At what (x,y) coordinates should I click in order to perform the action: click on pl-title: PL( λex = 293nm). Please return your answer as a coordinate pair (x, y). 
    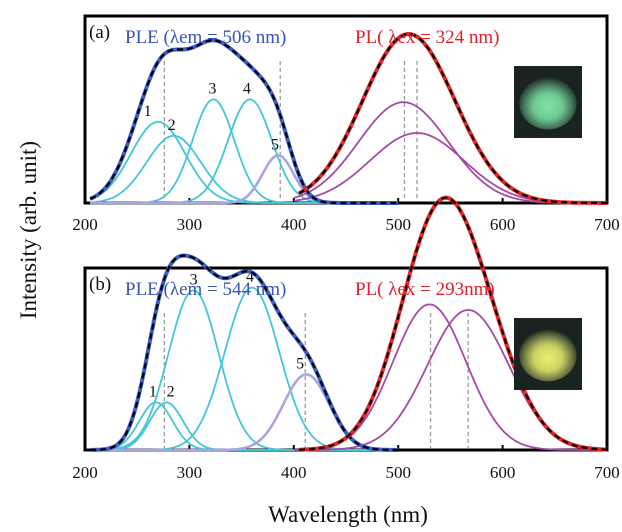
    Looking at the image, I should click on (425, 289).